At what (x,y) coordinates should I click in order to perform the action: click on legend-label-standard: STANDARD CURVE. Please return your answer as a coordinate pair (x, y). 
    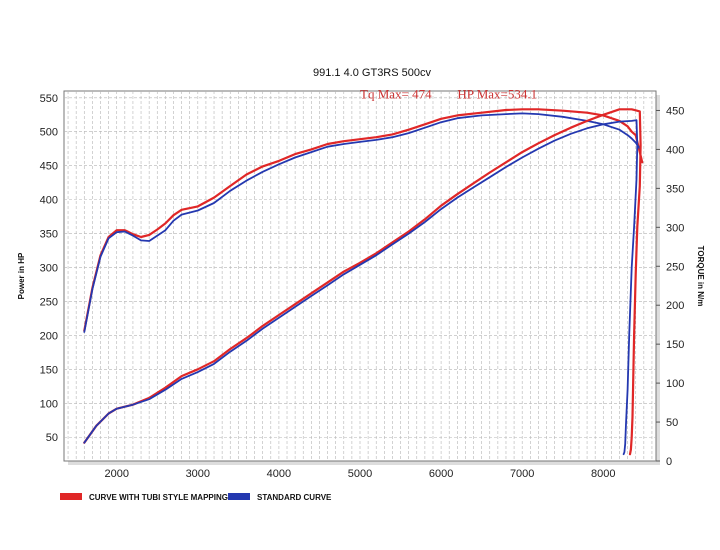
    Looking at the image, I should click on (294, 497).